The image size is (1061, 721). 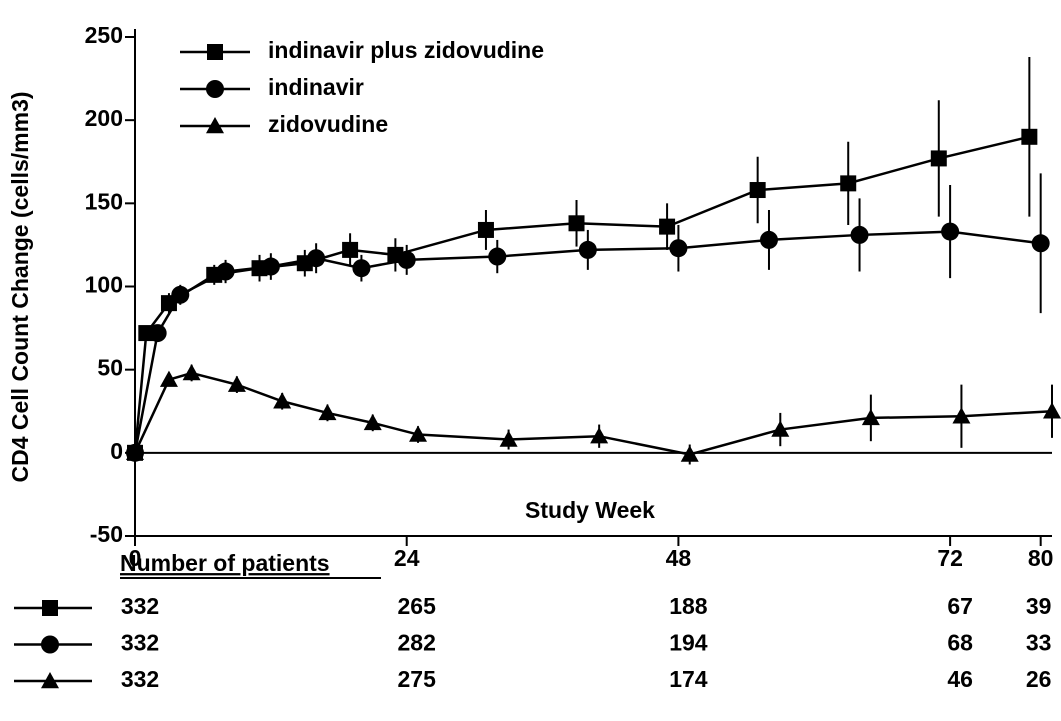 What do you see at coordinates (417, 606) in the screenshot?
I see `patient-count: 265` at bounding box center [417, 606].